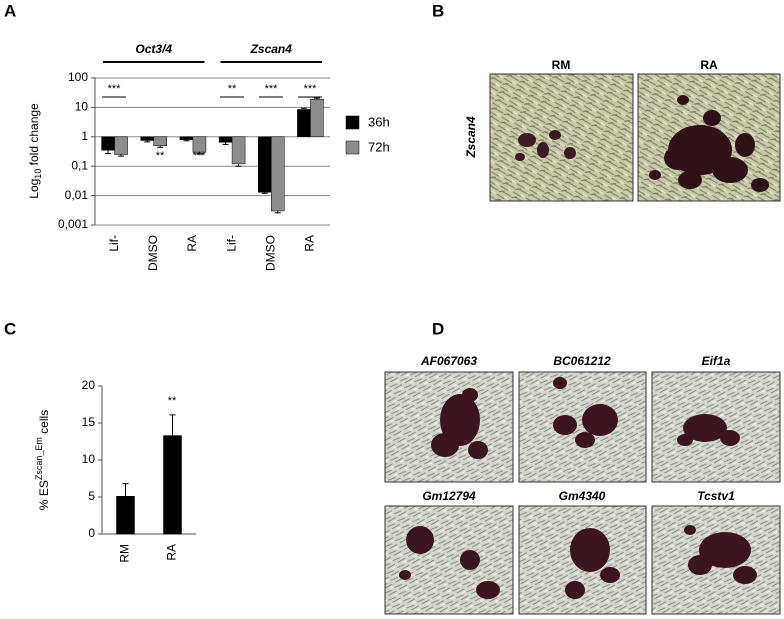 Image resolution: width=784 pixels, height=619 pixels. I want to click on image-label: RA, so click(709, 65).